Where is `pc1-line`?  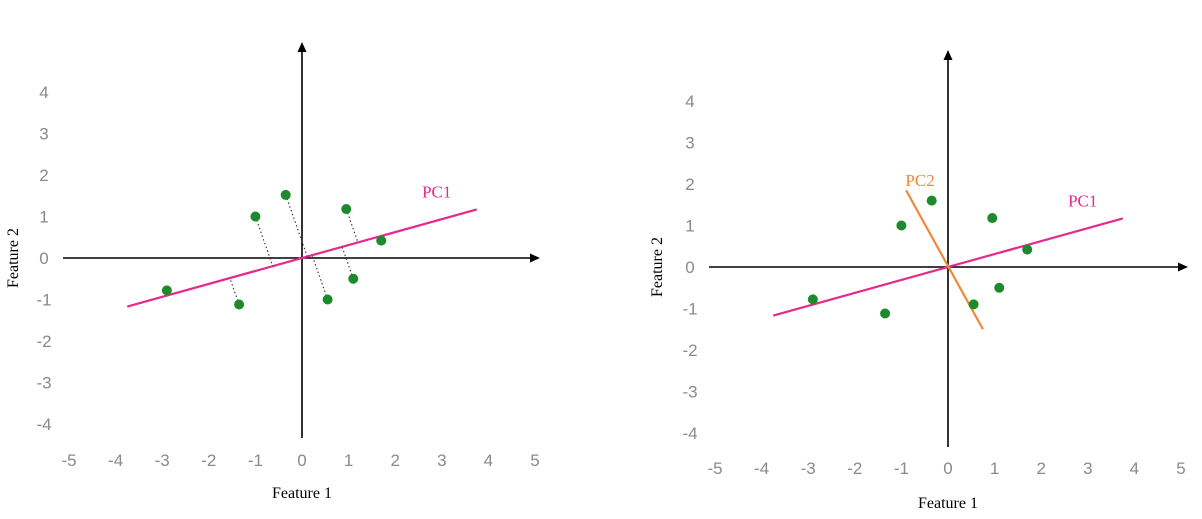
pc1-line is located at coordinates (302, 258).